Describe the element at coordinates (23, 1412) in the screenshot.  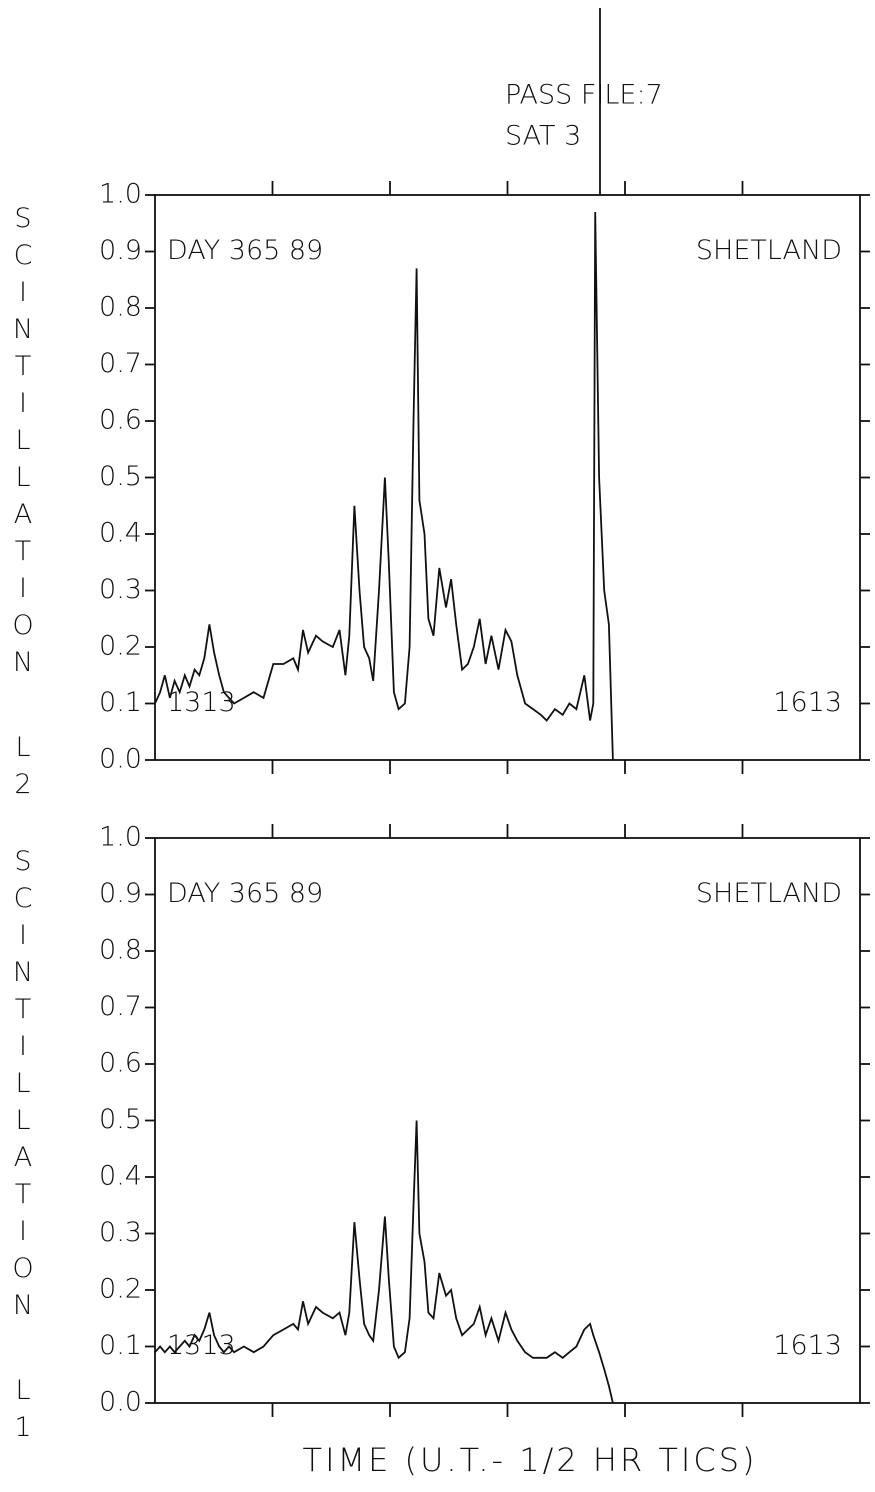
I see `y-axis-label: L1` at that location.